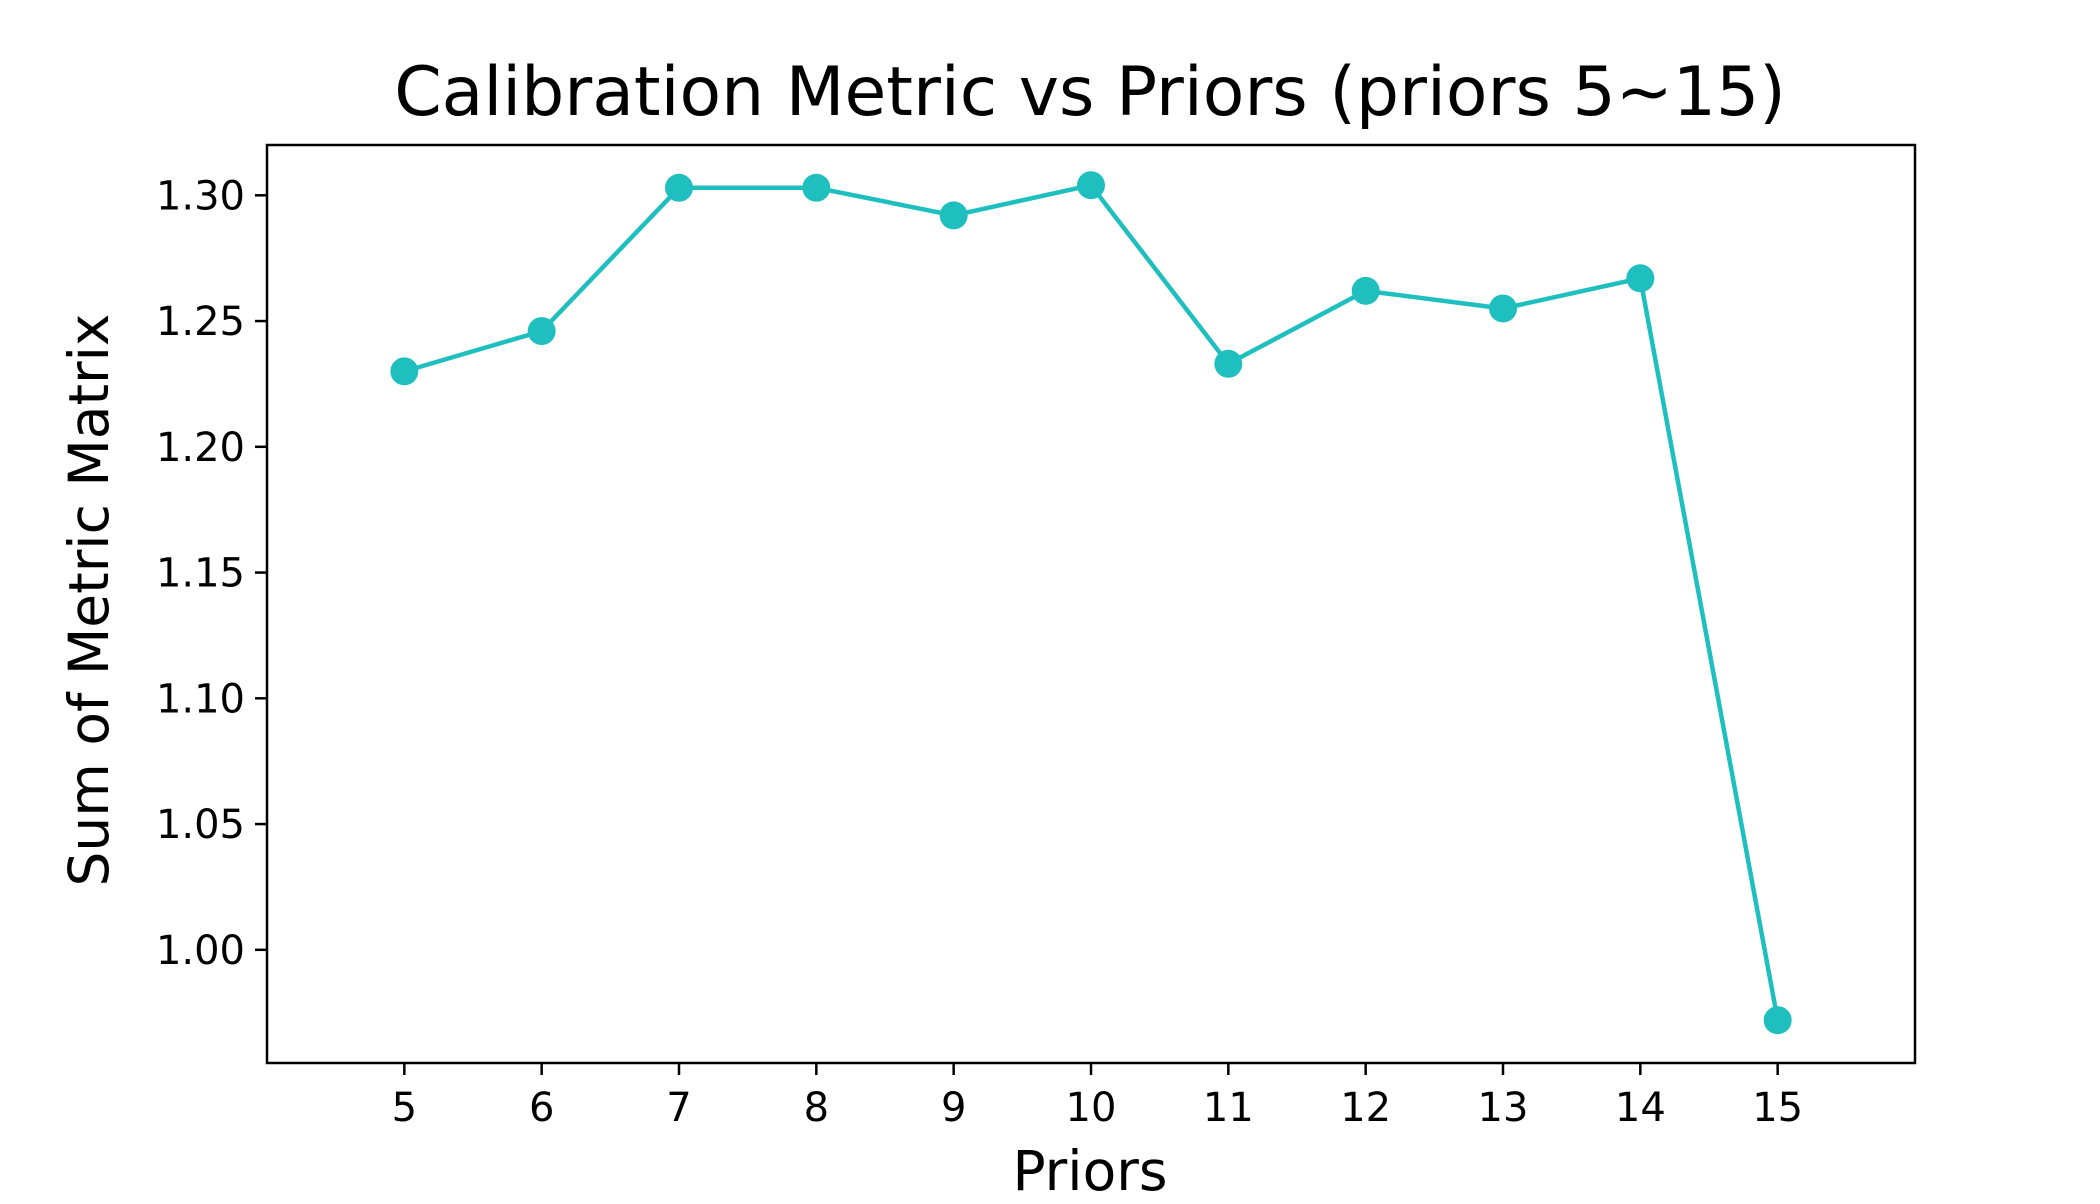 Image resolution: width=2100 pixels, height=1204 pixels. Describe the element at coordinates (1228, 1108) in the screenshot. I see `x-tick-label: 11` at that location.